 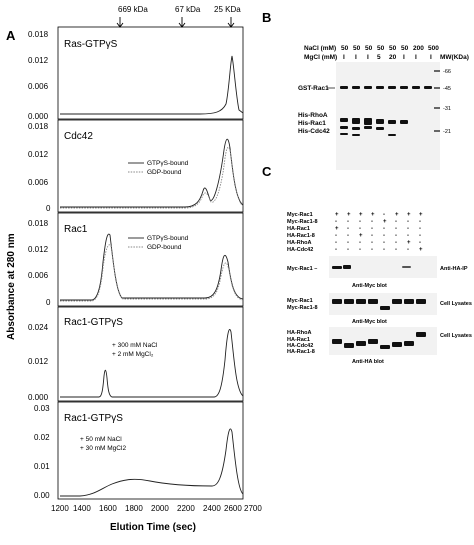 I want to click on xtick-2: 1600, so click(x=108, y=508).